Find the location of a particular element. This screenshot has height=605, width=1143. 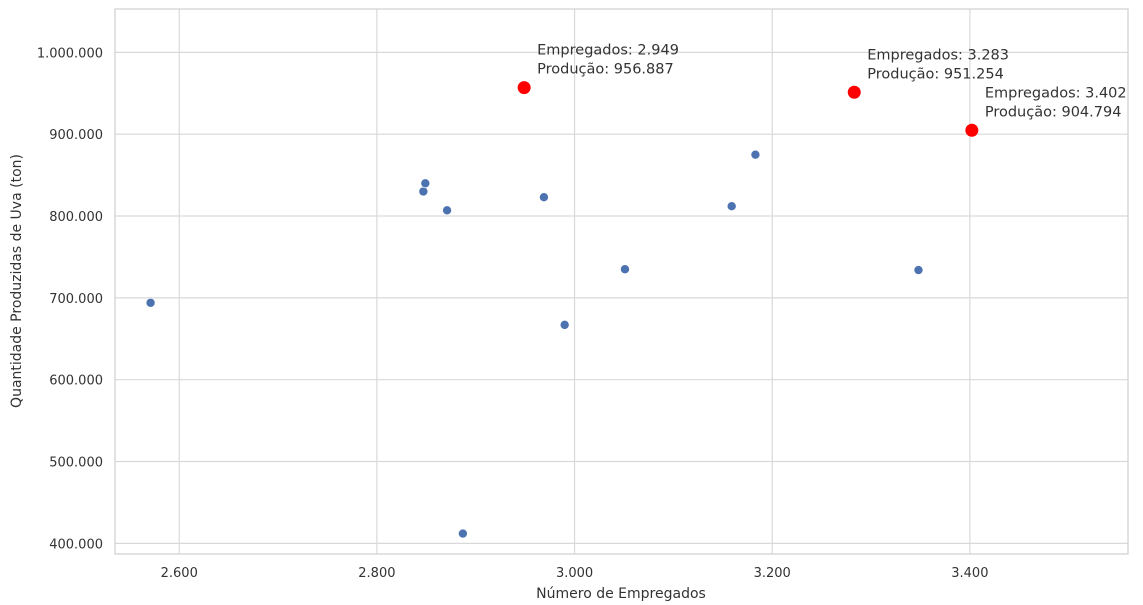

y-tick-label: 1.000.000 is located at coordinates (70, 53).